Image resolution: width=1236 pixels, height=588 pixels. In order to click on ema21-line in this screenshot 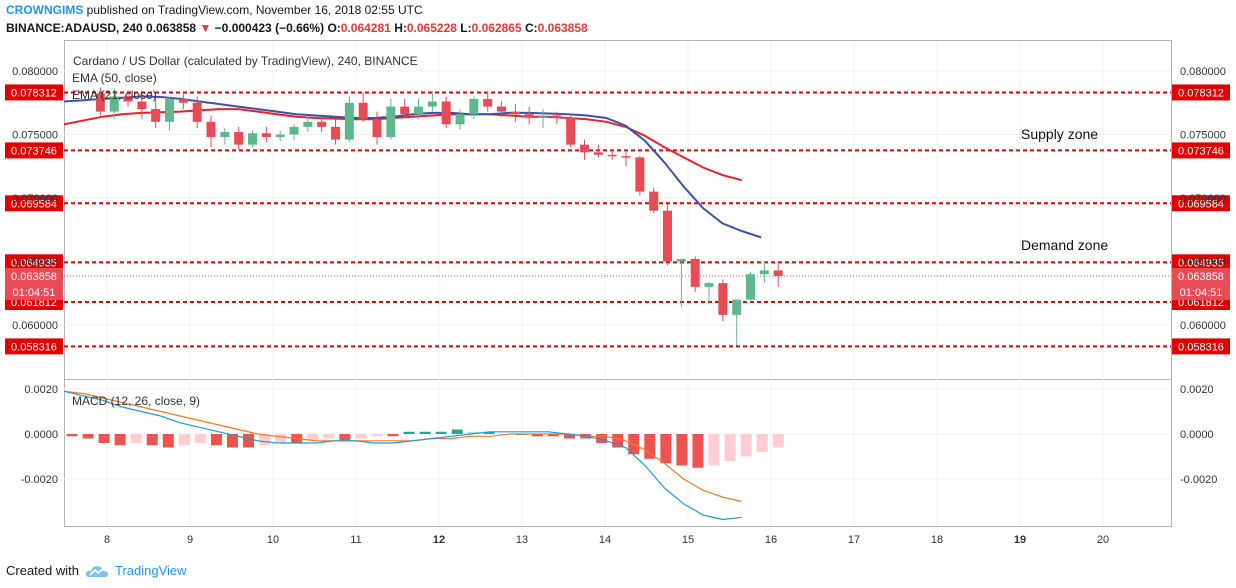, I will do `click(412, 167)`.